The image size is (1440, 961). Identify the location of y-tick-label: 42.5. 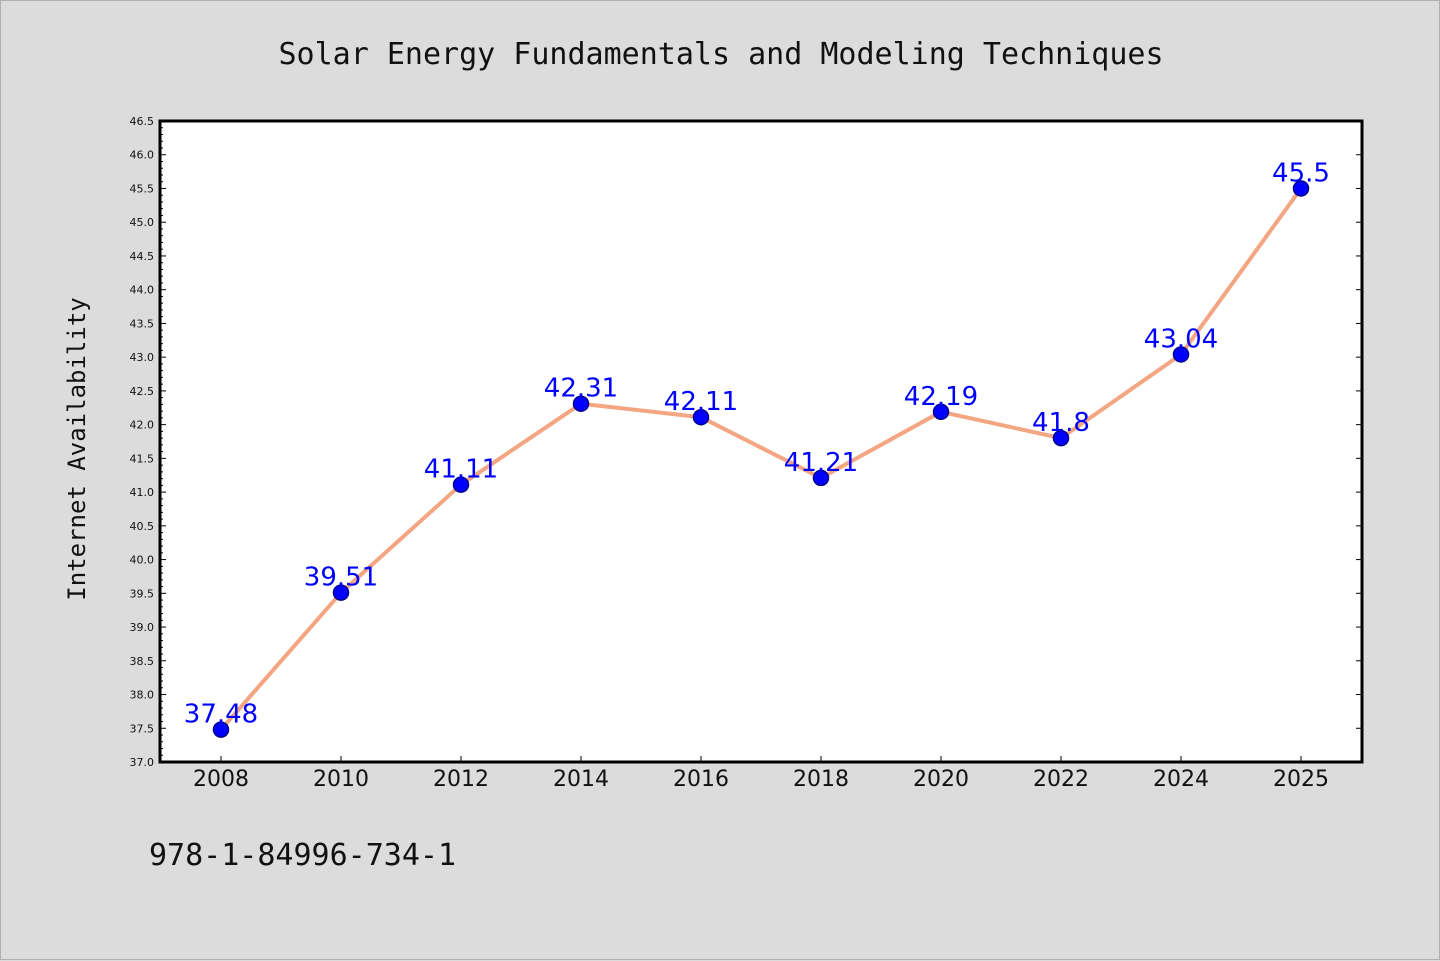
(142, 391).